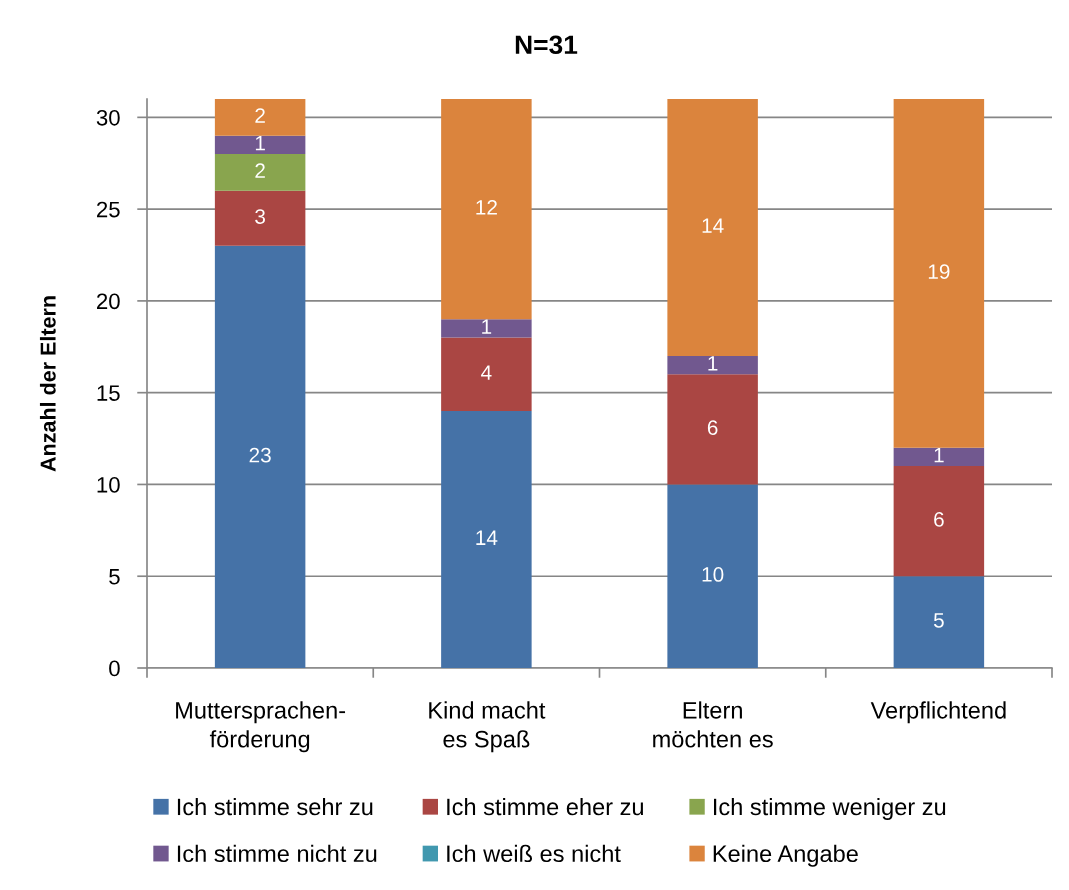 This screenshot has height=890, width=1069. I want to click on data-label: 4, so click(486, 372).